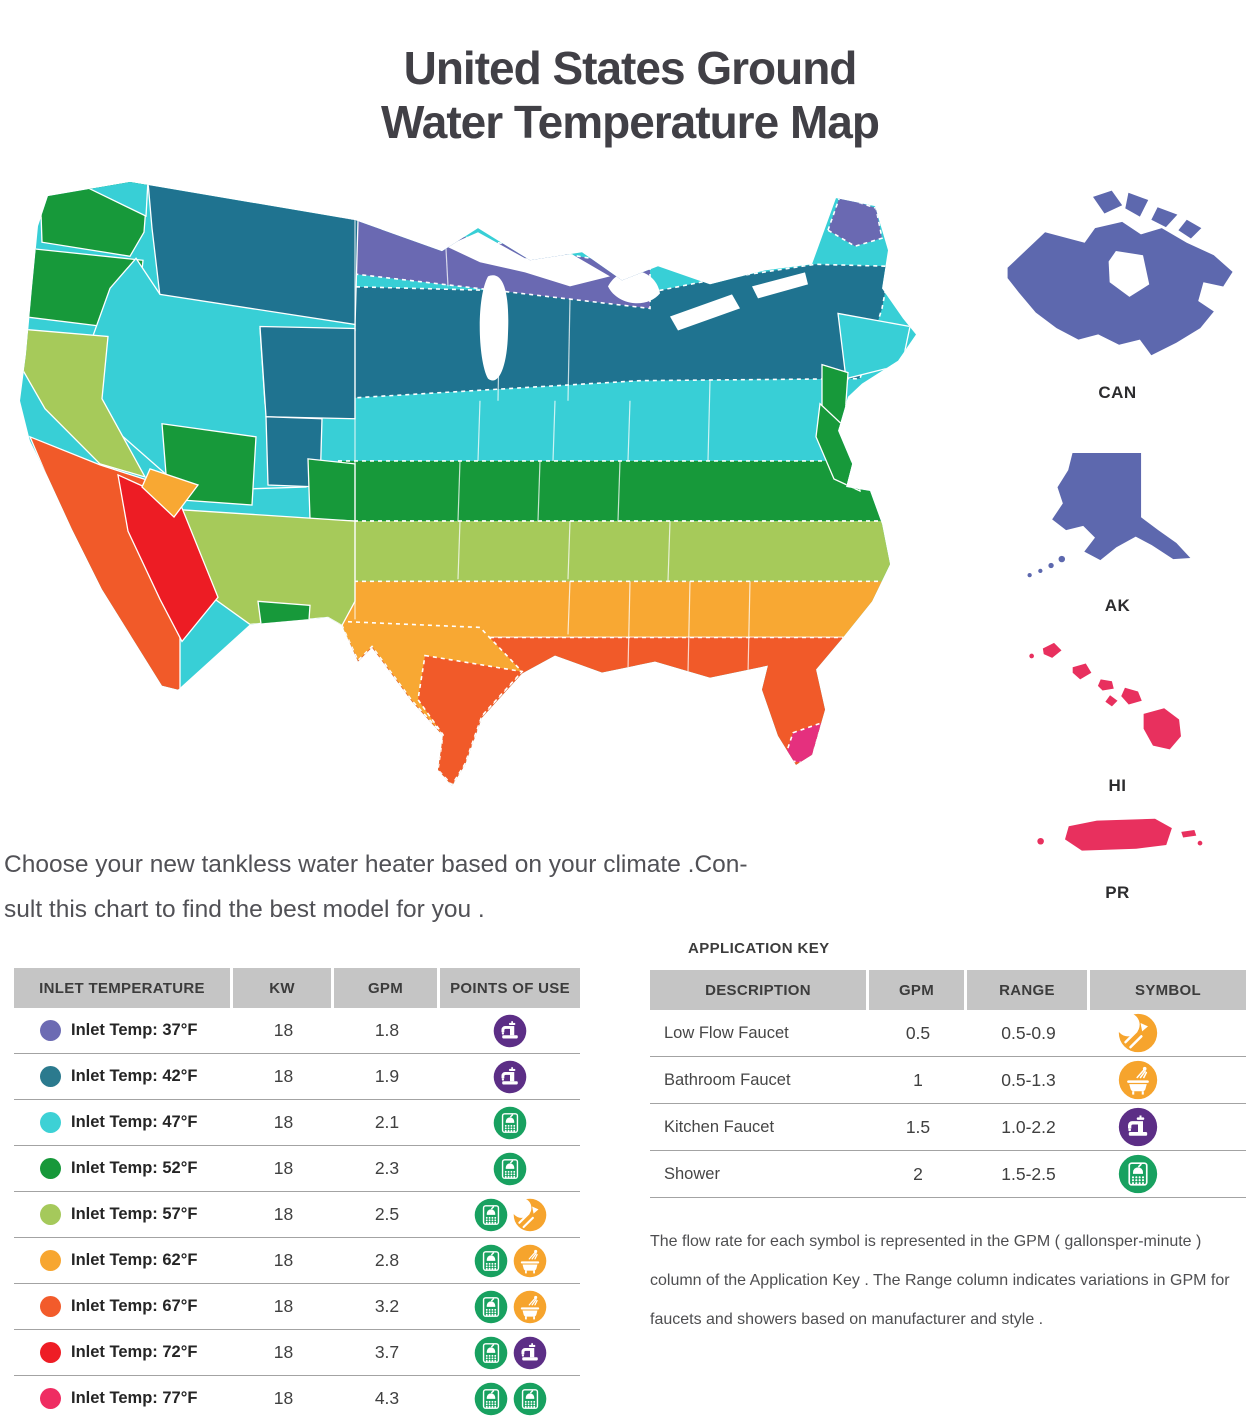 The image size is (1260, 1419). Describe the element at coordinates (1027, 990) in the screenshot. I see `header-range: RANGE` at that location.